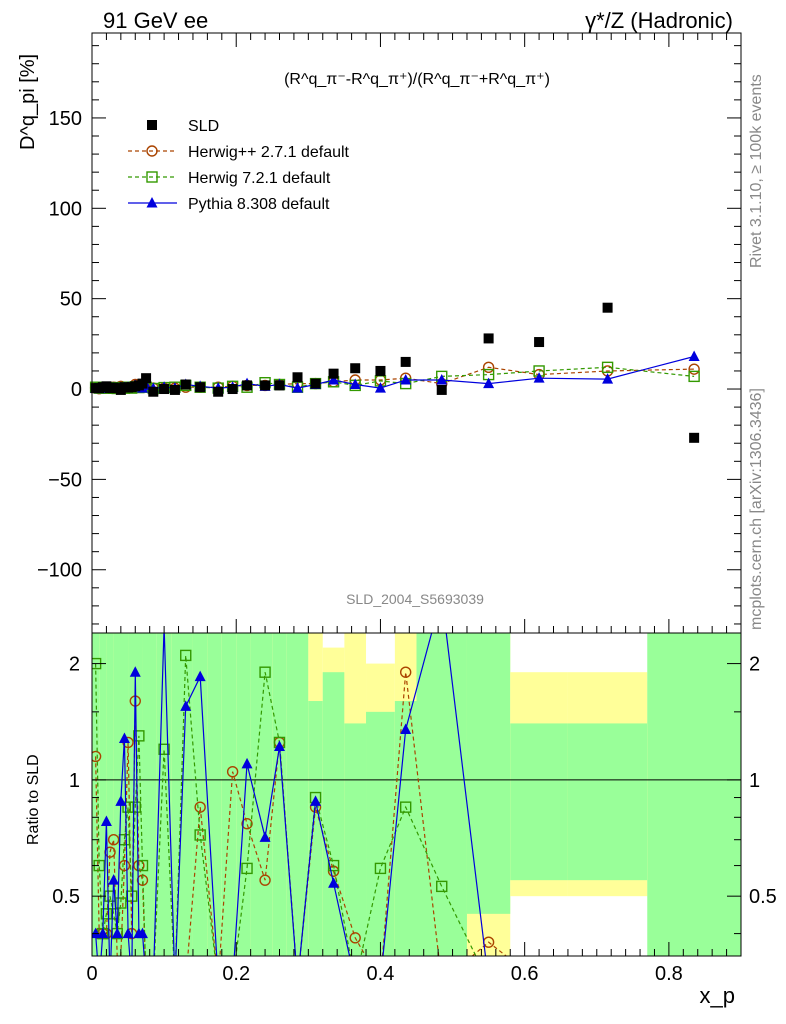  What do you see at coordinates (59, 571) in the screenshot?
I see `y-tick-label: −100` at bounding box center [59, 571].